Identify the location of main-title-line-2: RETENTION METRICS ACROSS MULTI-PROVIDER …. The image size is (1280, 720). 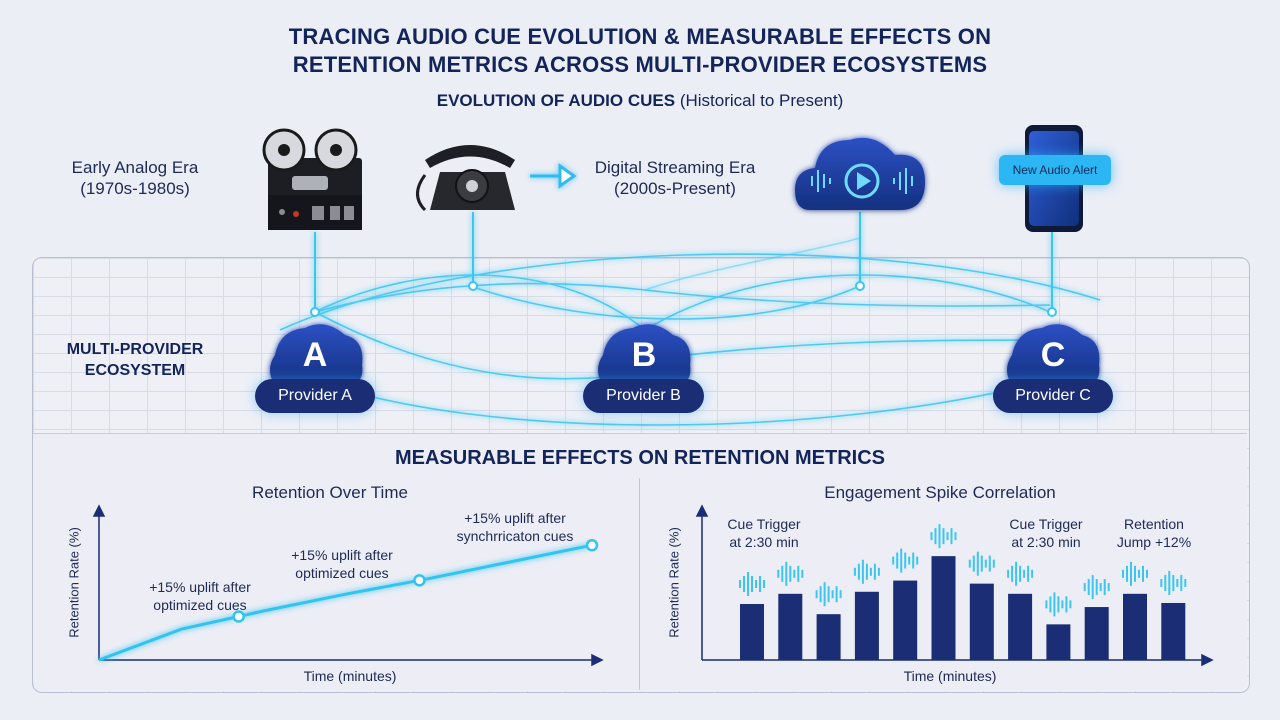
(640, 64).